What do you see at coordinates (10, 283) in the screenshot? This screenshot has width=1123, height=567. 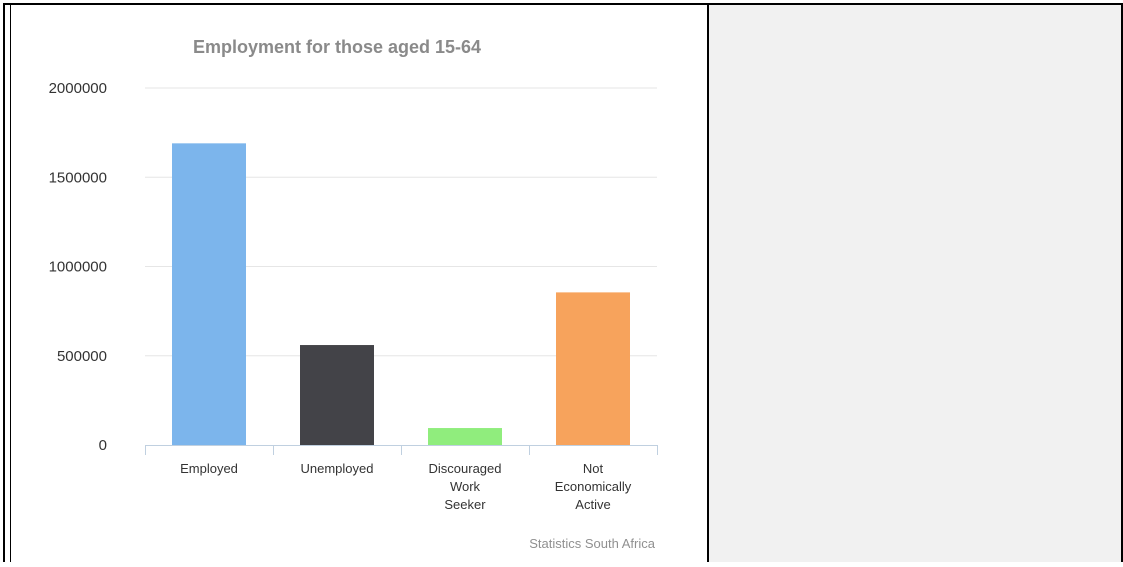 I see `left-border-line` at bounding box center [10, 283].